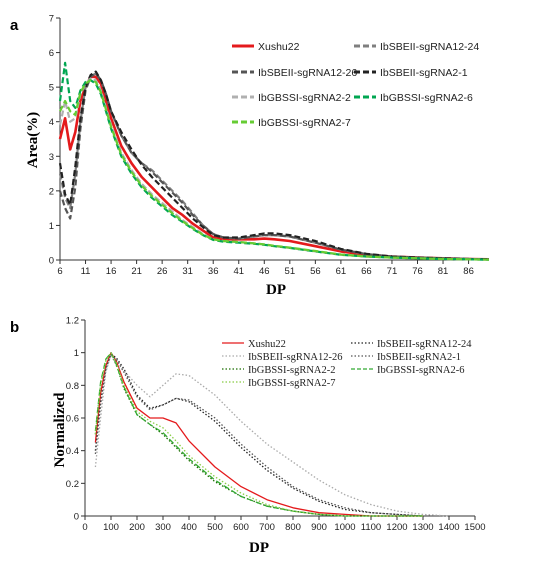 The image size is (542, 561). What do you see at coordinates (417, 271) in the screenshot?
I see `a-x-tick-label: 76` at bounding box center [417, 271].